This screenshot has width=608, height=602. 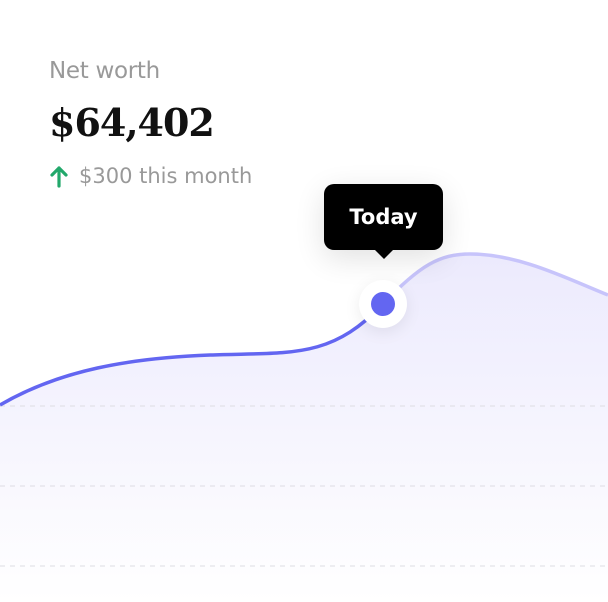 What do you see at coordinates (132, 122) in the screenshot?
I see `net-worth-value: $64,402` at bounding box center [132, 122].